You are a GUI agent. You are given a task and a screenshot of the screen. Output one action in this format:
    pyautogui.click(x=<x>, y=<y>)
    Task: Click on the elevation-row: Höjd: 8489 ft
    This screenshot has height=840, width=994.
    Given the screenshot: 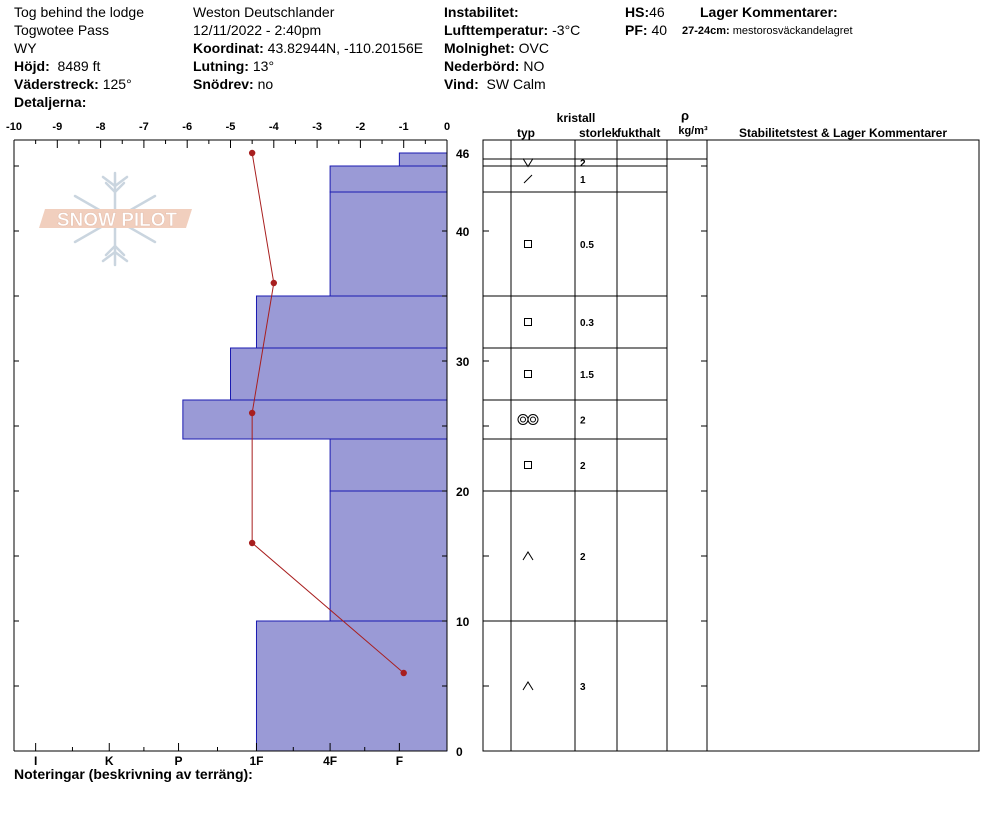 What is the action you would take?
    pyautogui.click(x=57, y=66)
    